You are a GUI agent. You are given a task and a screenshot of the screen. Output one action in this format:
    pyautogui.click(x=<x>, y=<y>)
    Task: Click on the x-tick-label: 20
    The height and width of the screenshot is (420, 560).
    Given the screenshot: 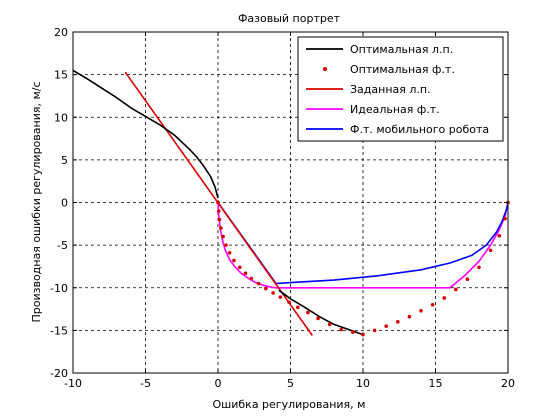 What is the action you would take?
    pyautogui.click(x=508, y=383)
    